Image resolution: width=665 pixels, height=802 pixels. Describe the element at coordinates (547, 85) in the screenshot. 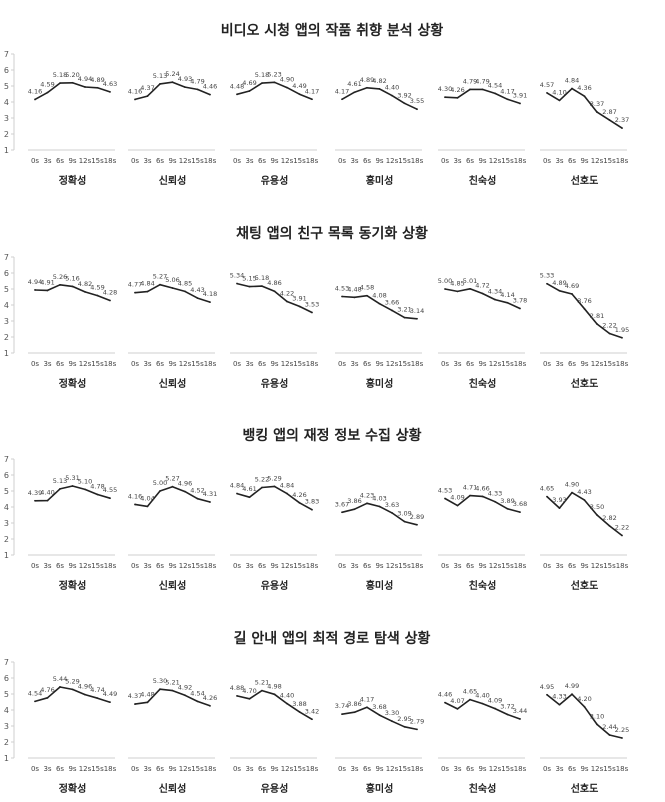

I see `data-label: 4.57` at that location.